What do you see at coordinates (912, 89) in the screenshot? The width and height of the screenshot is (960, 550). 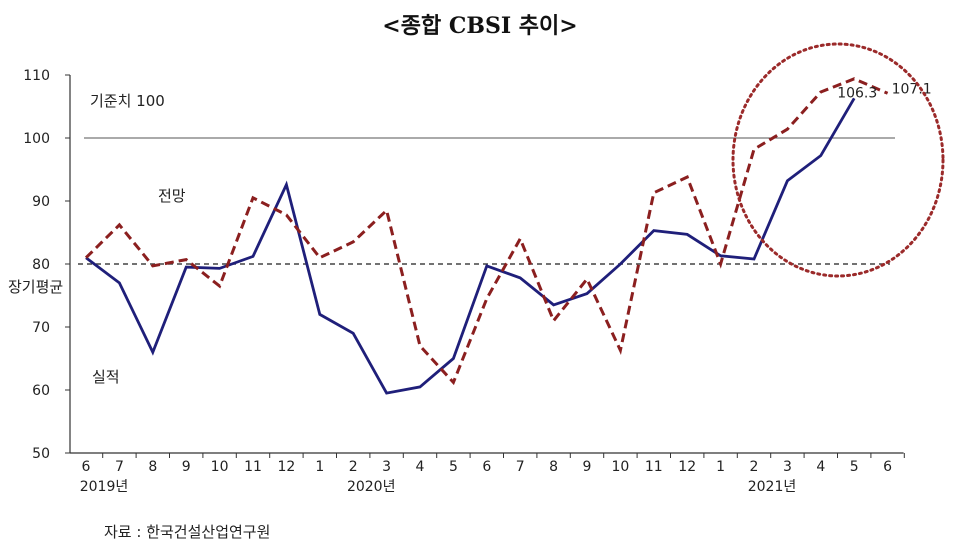 I see `data-label: 107.1` at bounding box center [912, 89].